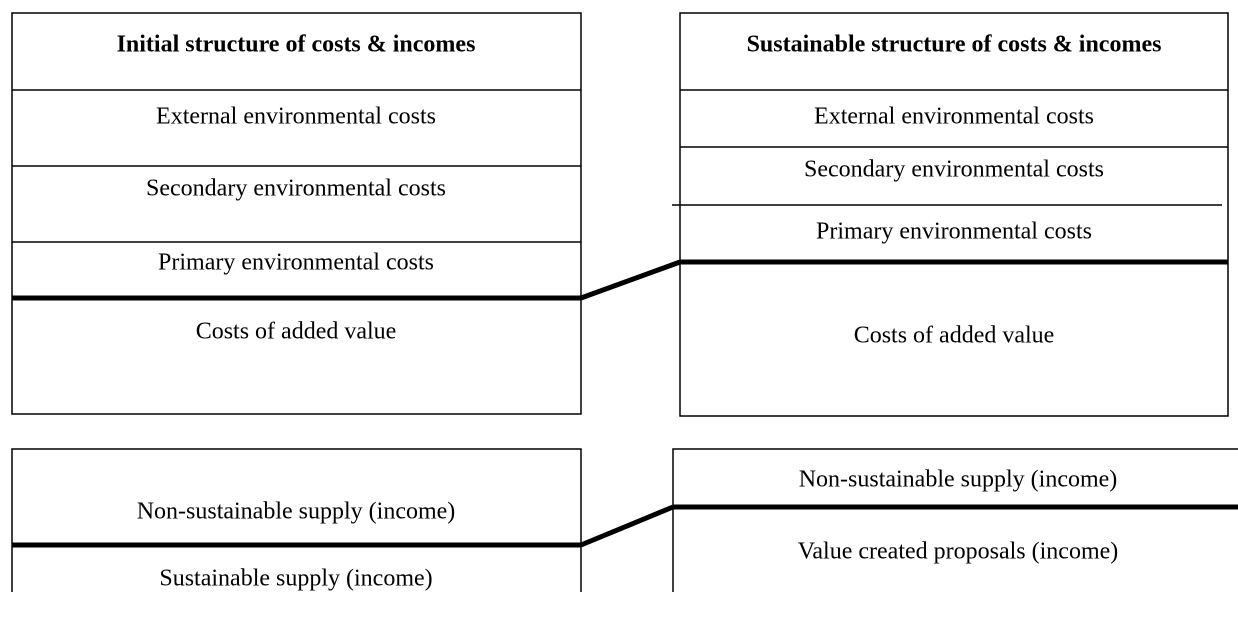 The height and width of the screenshot is (618, 1238). I want to click on income-label: Value created proposals (income), so click(958, 552).